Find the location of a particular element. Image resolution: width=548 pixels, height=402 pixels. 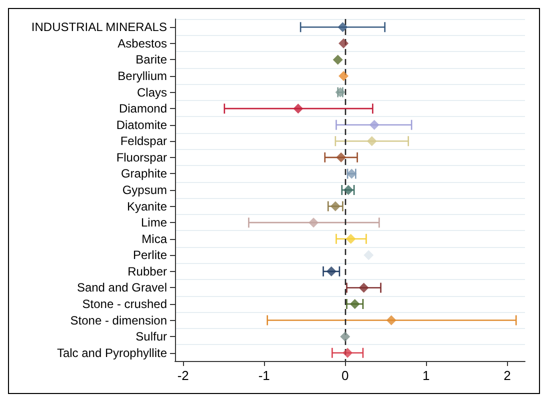

y-tick-label: Talc and Pyrophyllite is located at coordinates (112, 353).